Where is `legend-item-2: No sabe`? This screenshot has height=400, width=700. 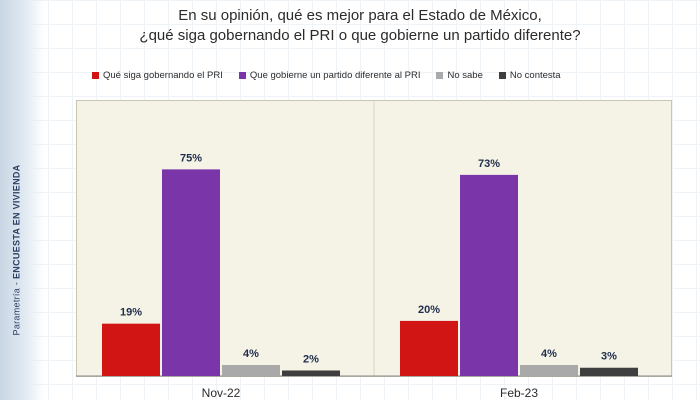 legend-item-2: No sabe is located at coordinates (459, 75).